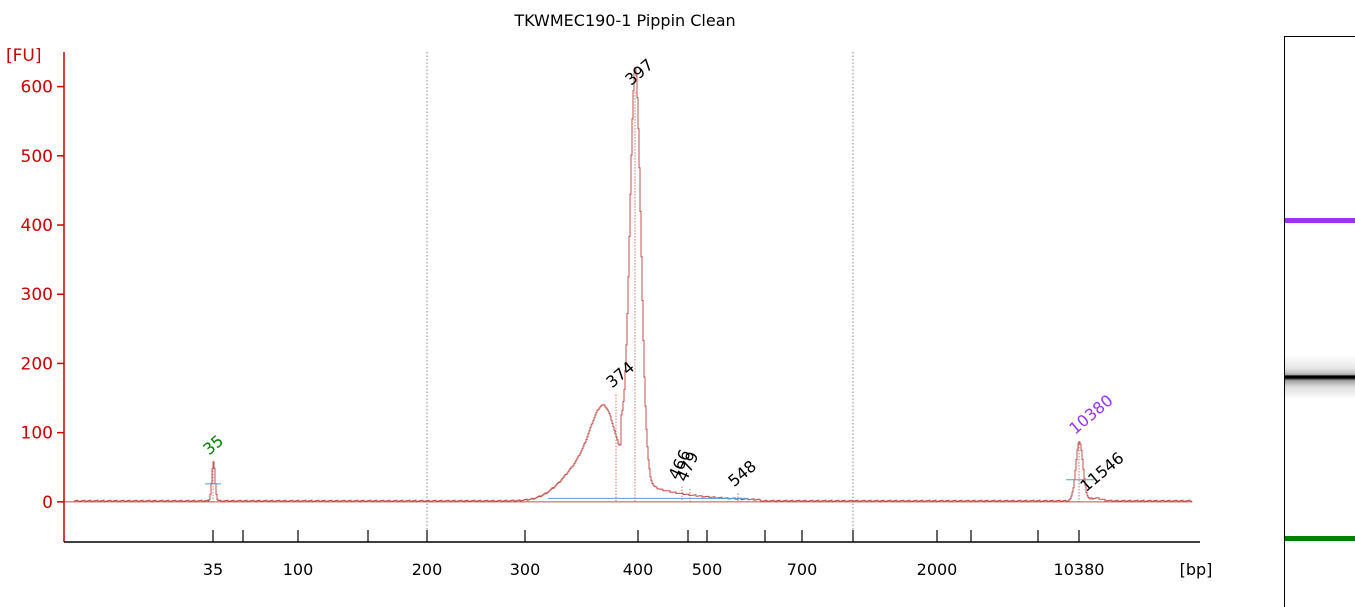 The height and width of the screenshot is (607, 1355). What do you see at coordinates (1320, 538) in the screenshot?
I see `gel-band-lower-marker` at bounding box center [1320, 538].